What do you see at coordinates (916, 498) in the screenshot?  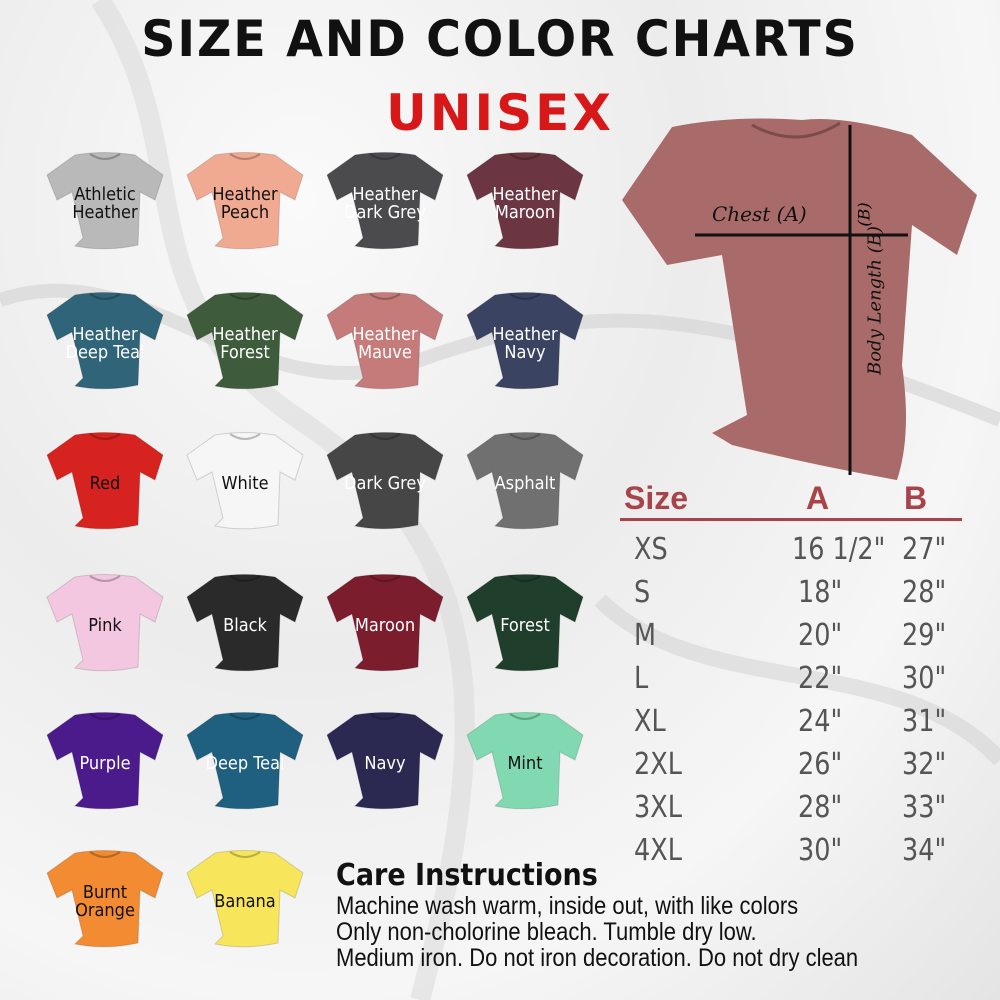 I see `header-b: B` at bounding box center [916, 498].